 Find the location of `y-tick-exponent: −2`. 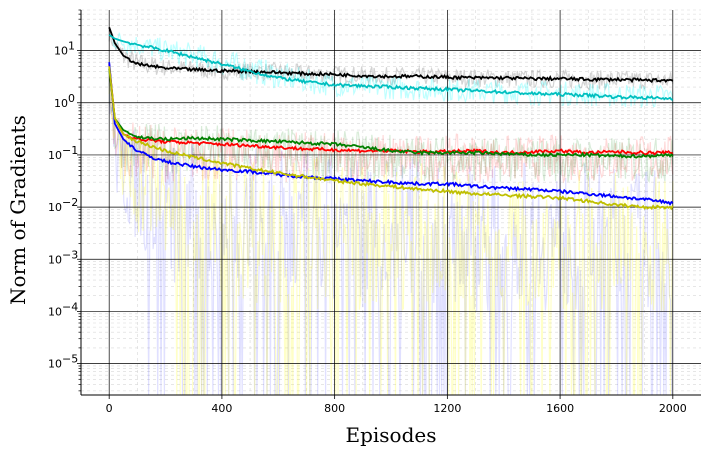

y-tick-exponent: −2 is located at coordinates (70, 202).